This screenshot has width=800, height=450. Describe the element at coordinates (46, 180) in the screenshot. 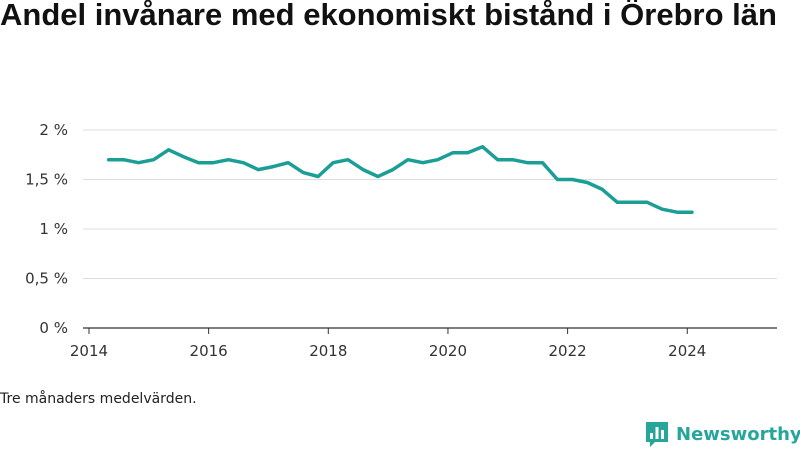

I see `y-tick-label: 1,5 %` at that location.